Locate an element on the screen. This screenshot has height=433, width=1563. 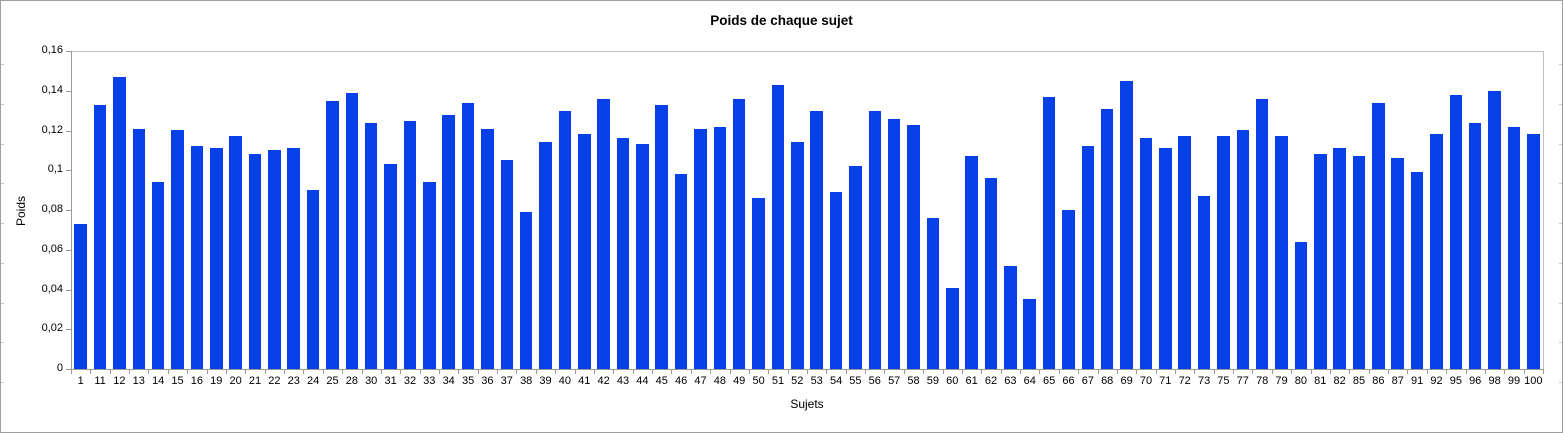
x-tick-label-16: 16 is located at coordinates (196, 381).